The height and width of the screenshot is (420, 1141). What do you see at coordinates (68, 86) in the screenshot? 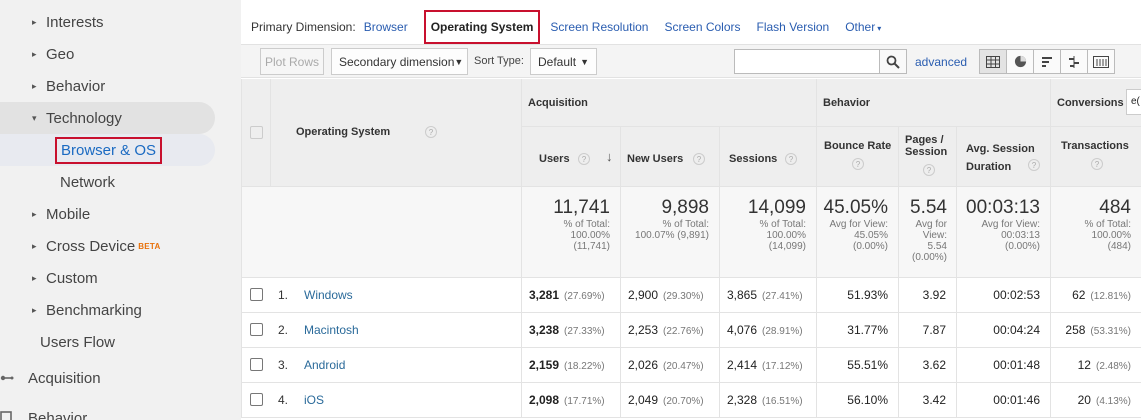
I see `sidebar-item-behavior: ▸ Behavior` at bounding box center [68, 86].